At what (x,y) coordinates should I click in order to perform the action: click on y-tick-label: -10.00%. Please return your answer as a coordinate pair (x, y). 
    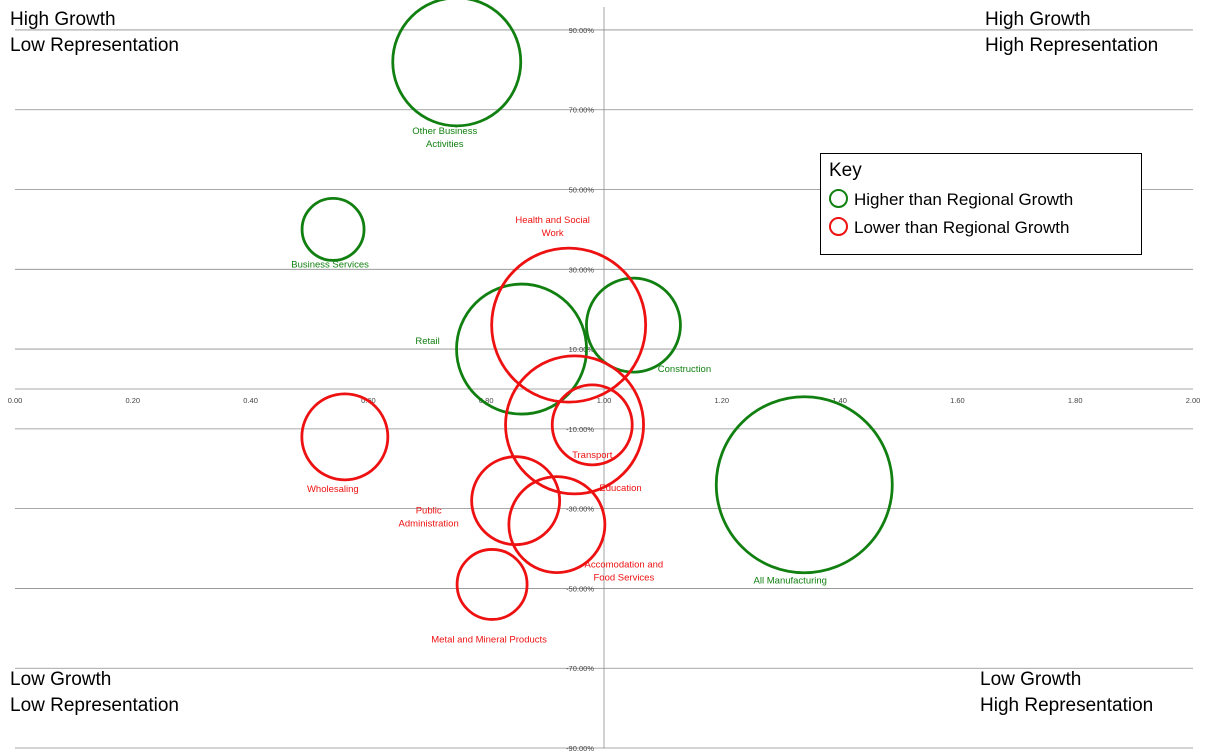
    Looking at the image, I should click on (580, 429).